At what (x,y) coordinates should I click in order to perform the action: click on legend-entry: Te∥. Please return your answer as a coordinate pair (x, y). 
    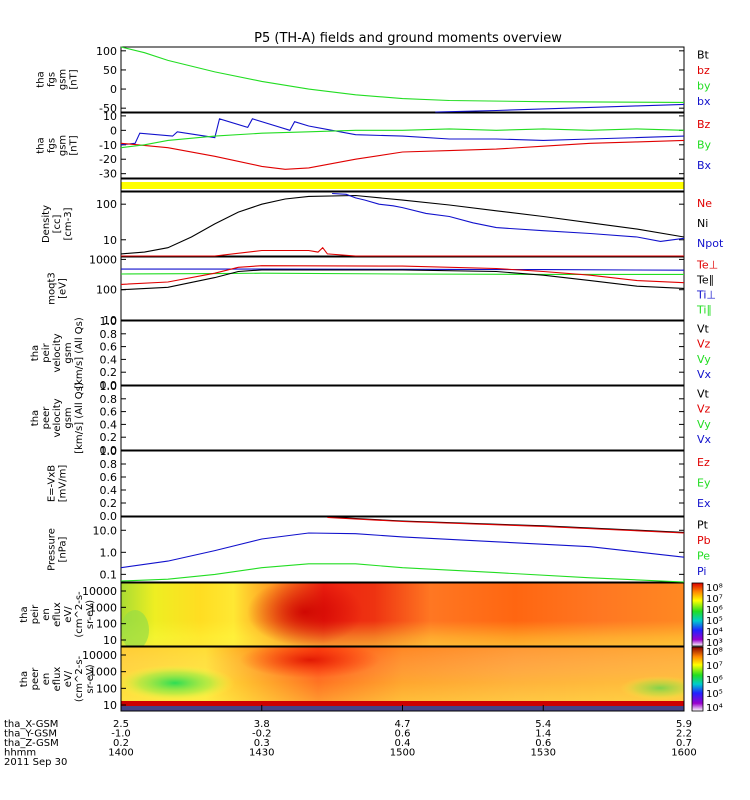
    Looking at the image, I should click on (705, 279).